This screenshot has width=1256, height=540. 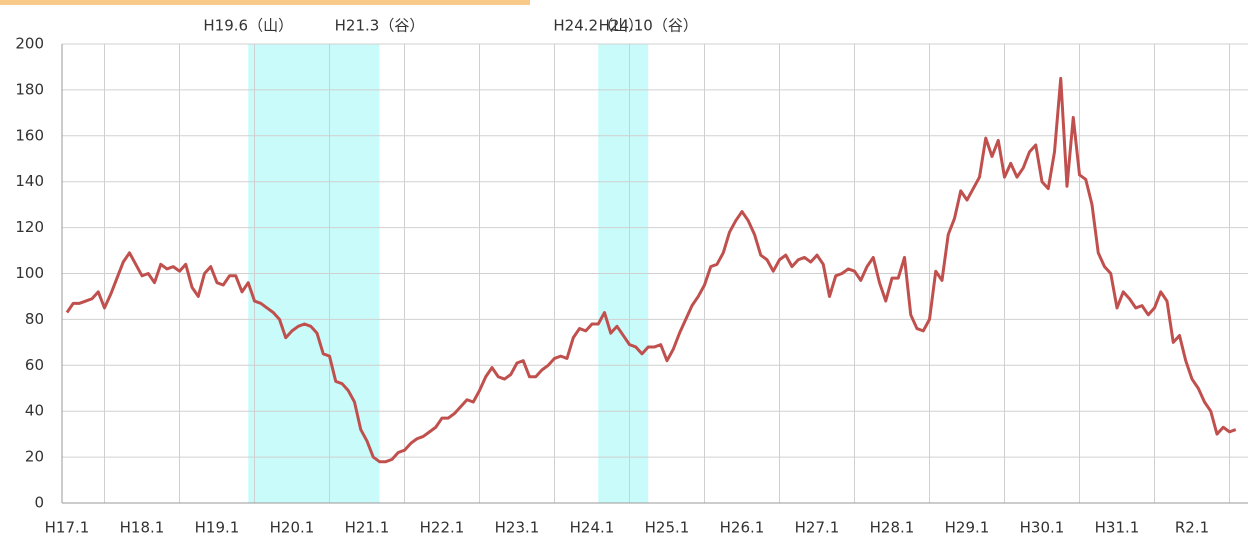 I want to click on x-tick-label: H25.1, so click(x=667, y=528).